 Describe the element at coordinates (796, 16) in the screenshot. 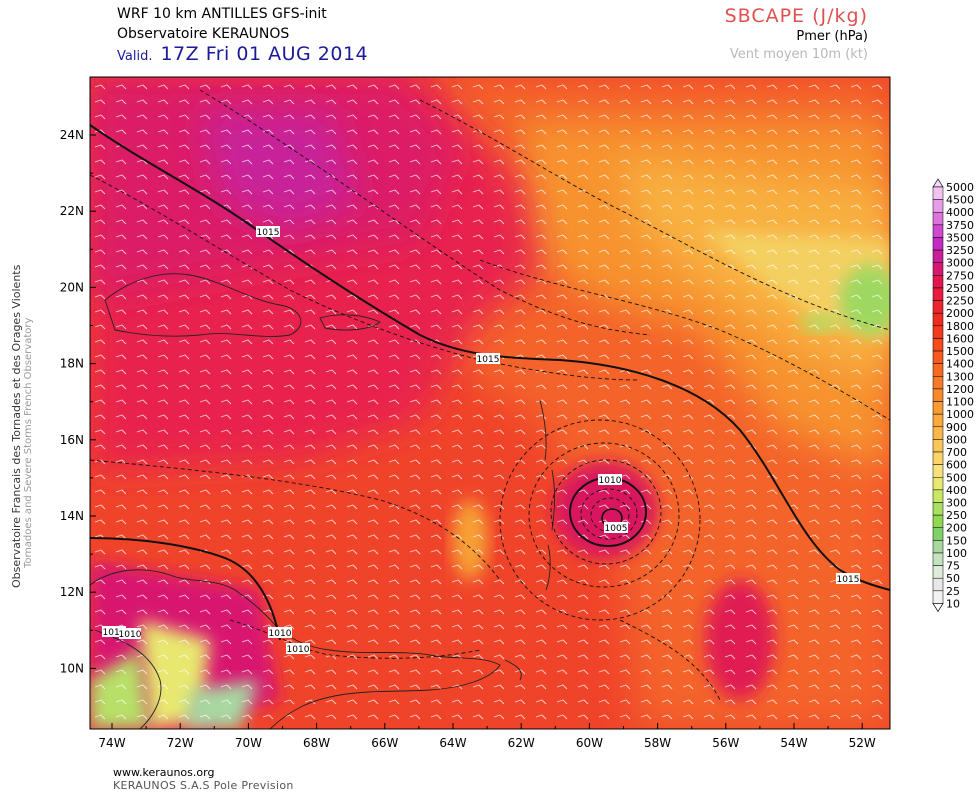

I see `variable-title: SBCAPE (J/kg)` at that location.